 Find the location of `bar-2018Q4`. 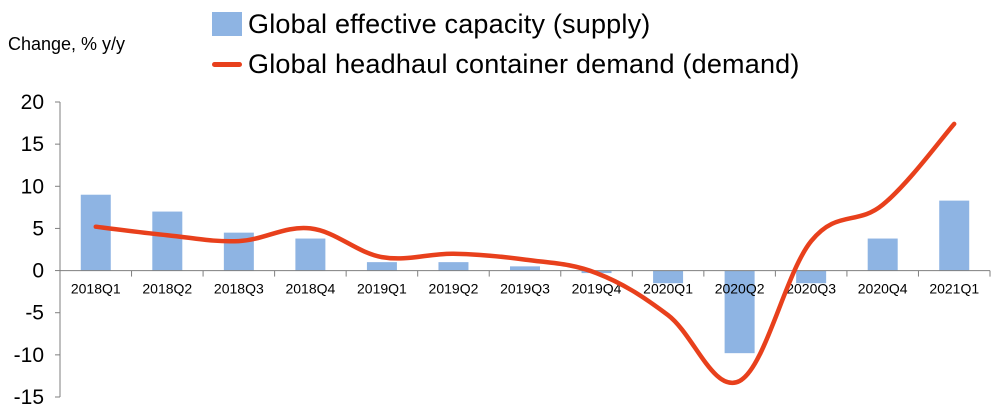

bar-2018Q4 is located at coordinates (310, 254).